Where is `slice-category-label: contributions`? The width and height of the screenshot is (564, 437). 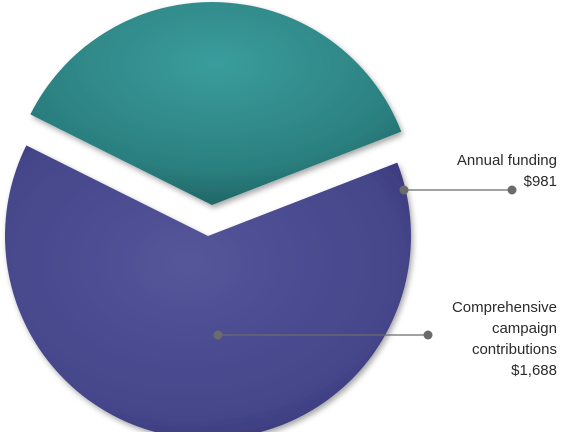
slice-category-label: contributions is located at coordinates (514, 349).